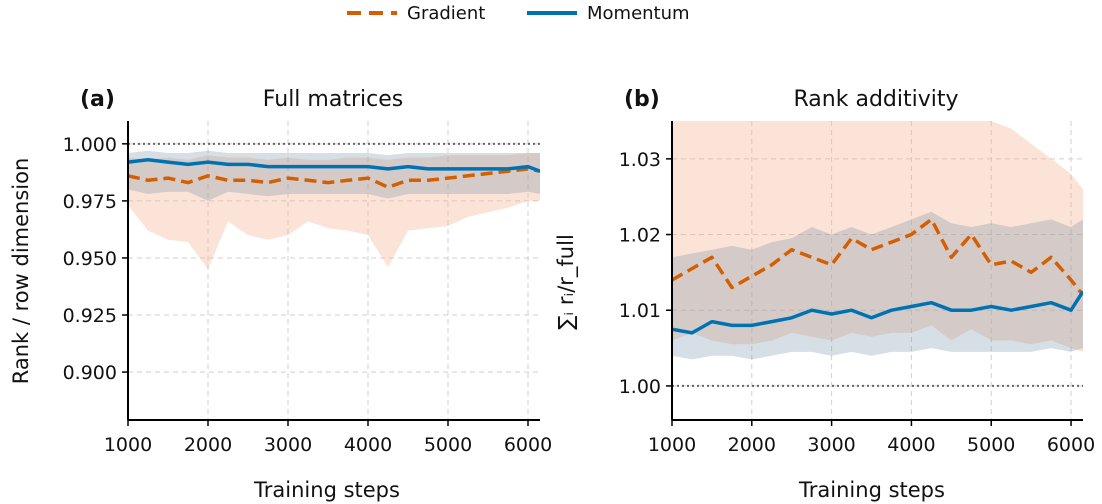 This screenshot has width=1102, height=504. What do you see at coordinates (991, 445) in the screenshot?
I see `panel-b-xtick-label-4: 5000` at bounding box center [991, 445].